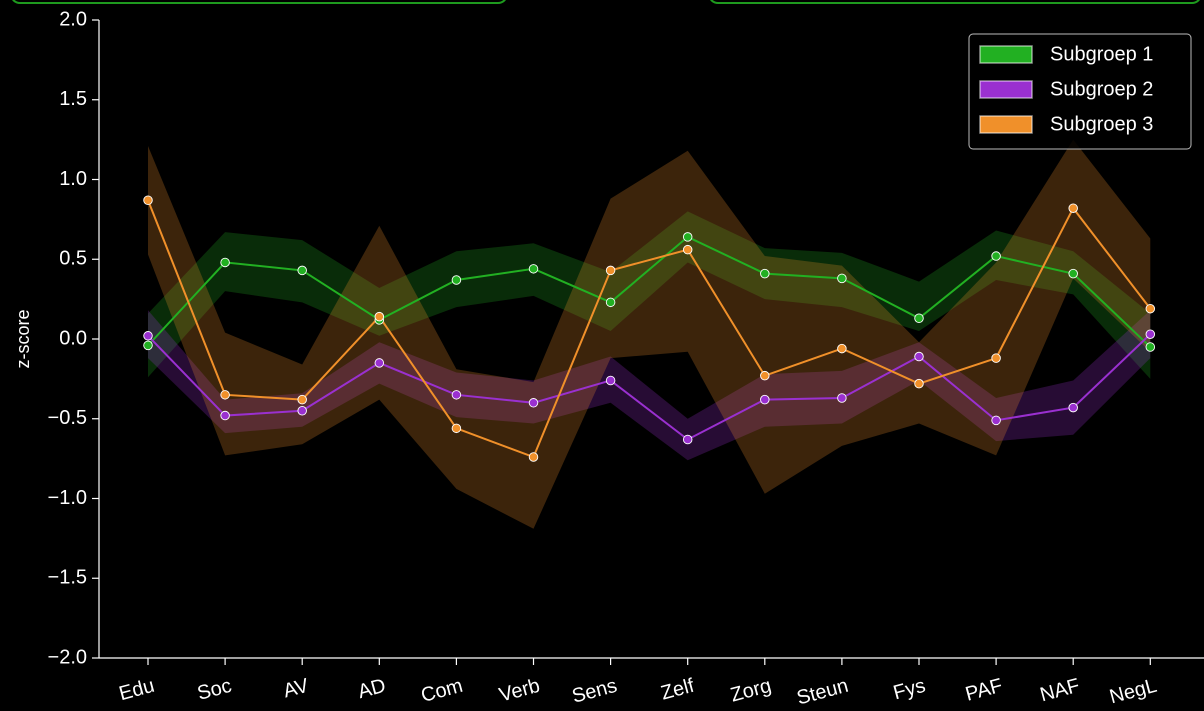 The height and width of the screenshot is (711, 1204). I want to click on y-tick-label: 1.0, so click(73, 179).